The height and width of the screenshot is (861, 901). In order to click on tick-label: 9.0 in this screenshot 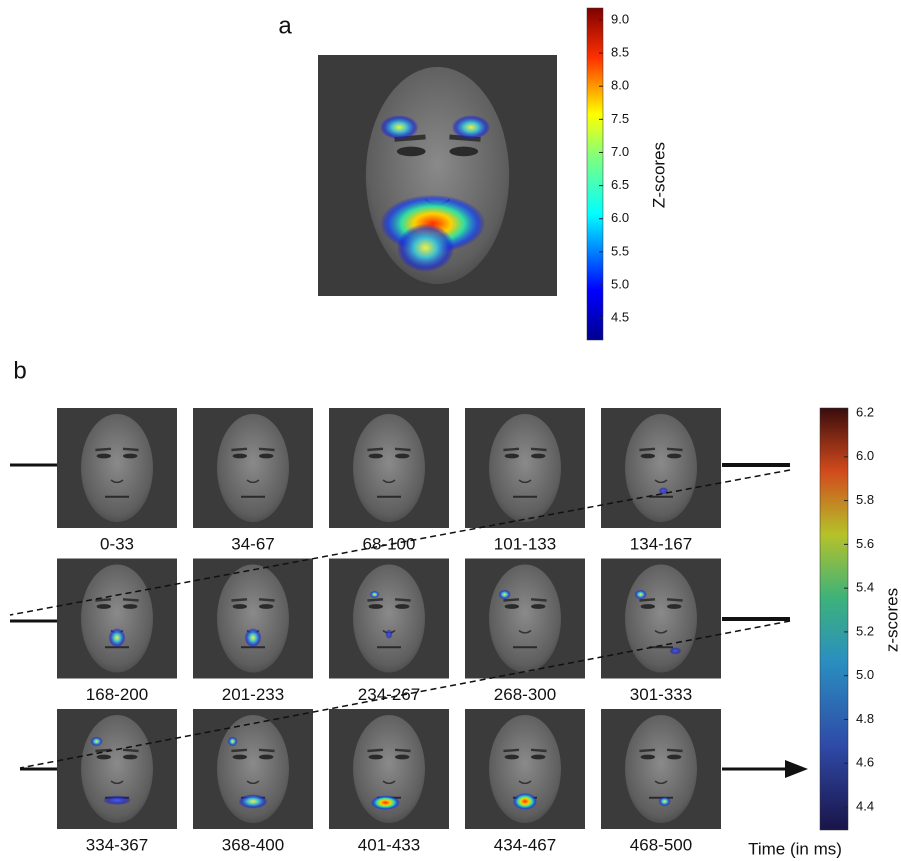, I will do `click(620, 18)`.